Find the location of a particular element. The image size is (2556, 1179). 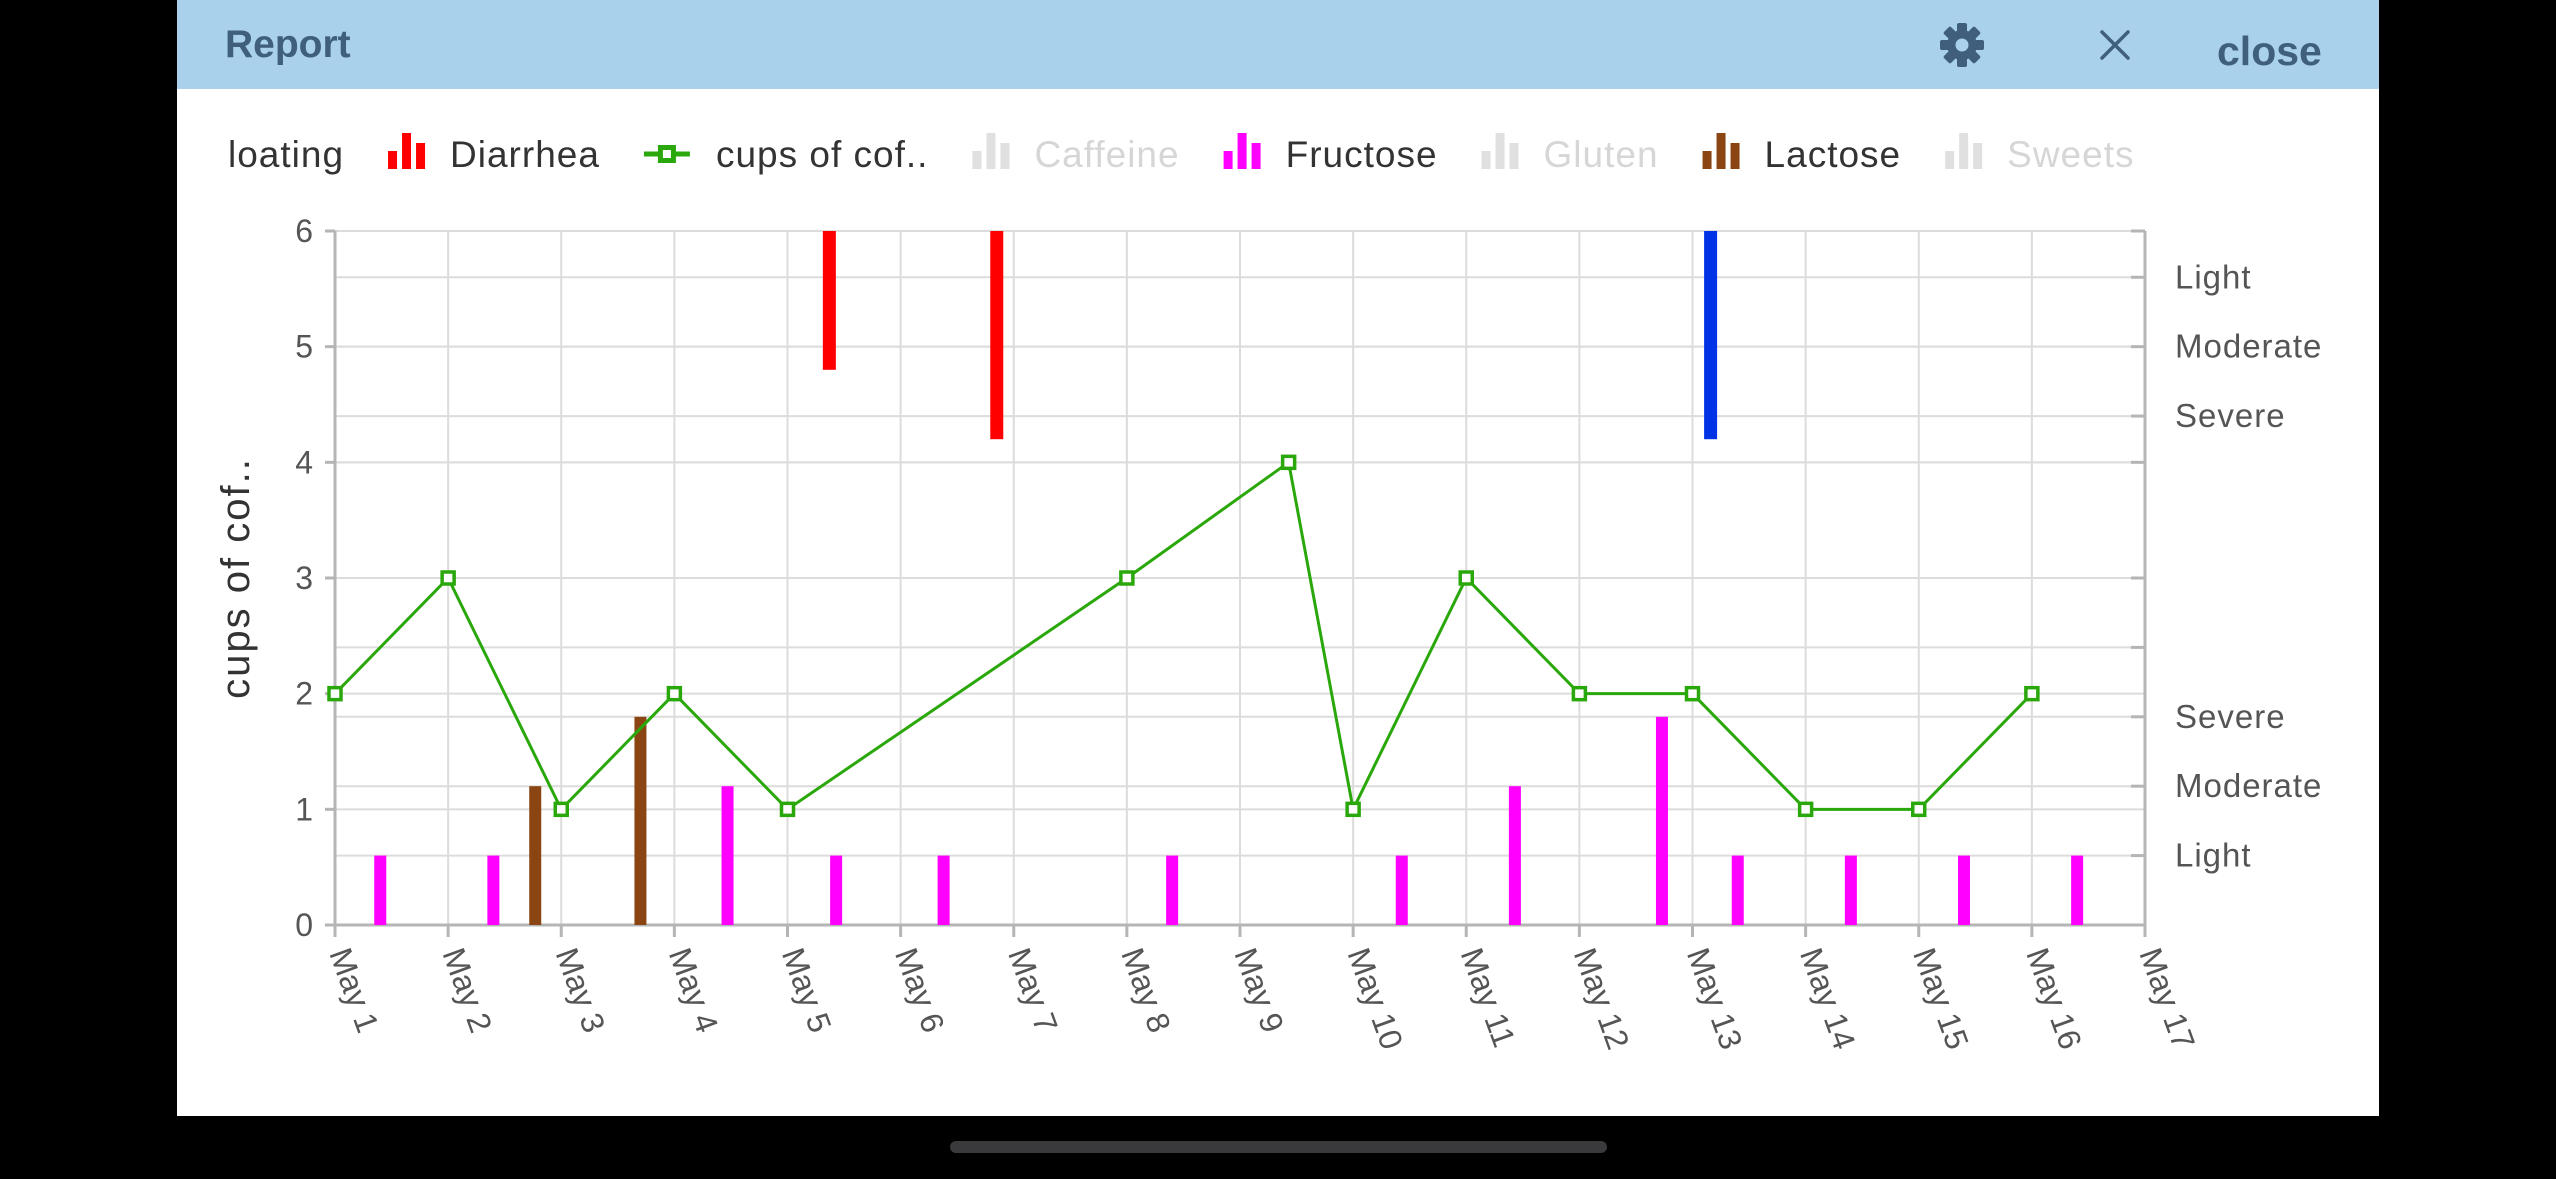

legend-label: Gluten is located at coordinates (1601, 154).